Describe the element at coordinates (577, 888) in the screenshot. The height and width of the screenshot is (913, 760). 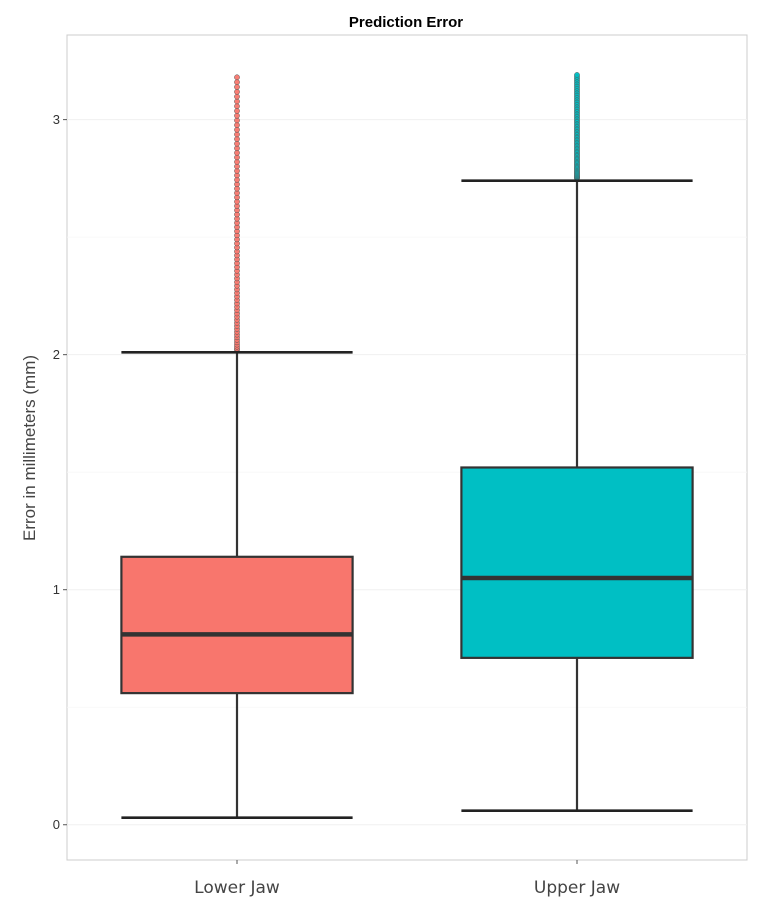
I see `x-tick-label: Upper Jaw` at that location.